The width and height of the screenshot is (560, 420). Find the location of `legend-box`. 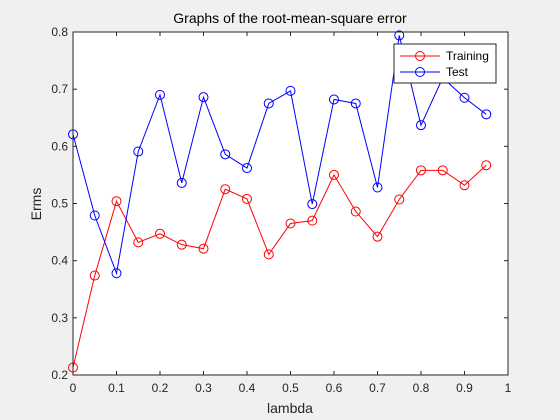

legend-box is located at coordinates (445, 63).